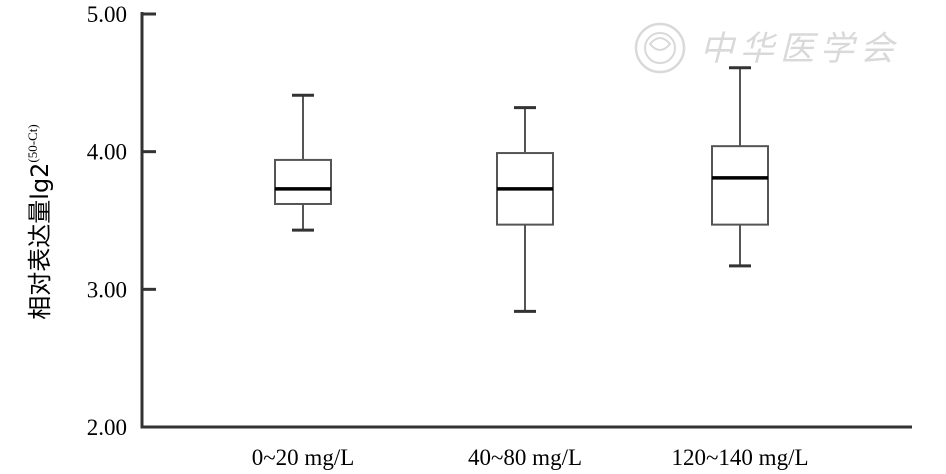  What do you see at coordinates (107, 14) in the screenshot?
I see `y-tick-label: 5.00` at bounding box center [107, 14].